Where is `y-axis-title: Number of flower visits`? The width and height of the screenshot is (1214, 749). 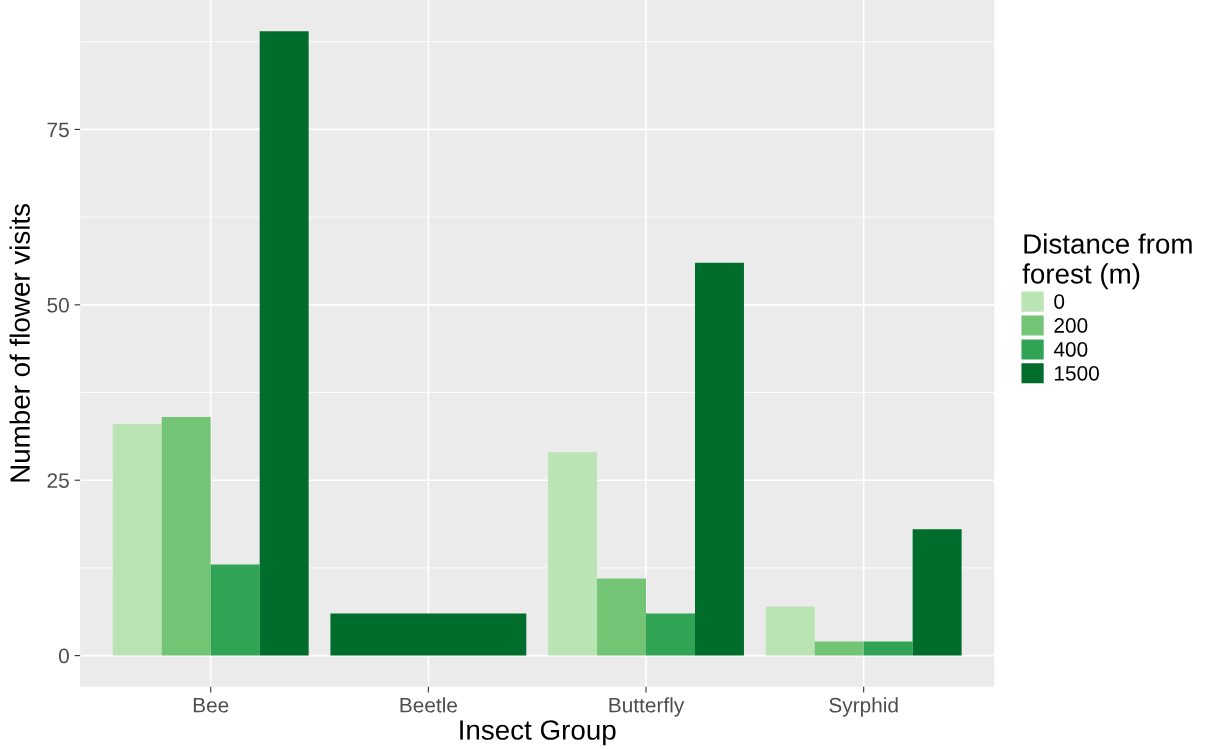
y-axis-title: Number of flower visits is located at coordinates (19, 342).